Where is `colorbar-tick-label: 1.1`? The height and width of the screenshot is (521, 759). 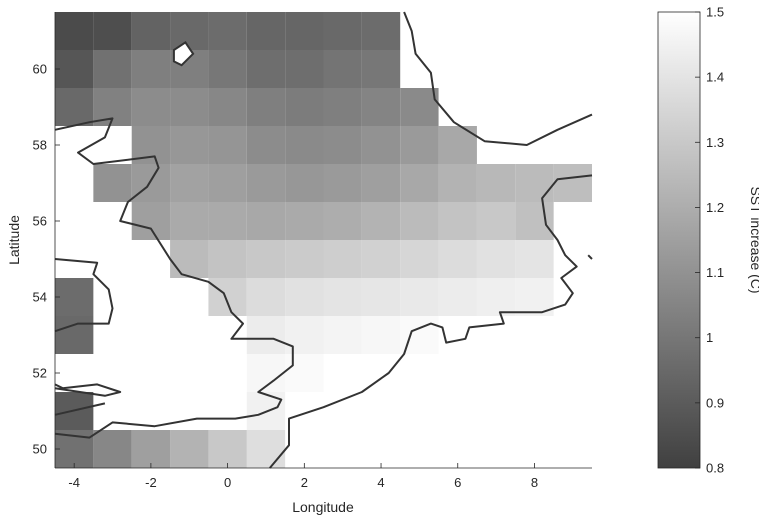 colorbar-tick-label: 1.1 is located at coordinates (715, 272).